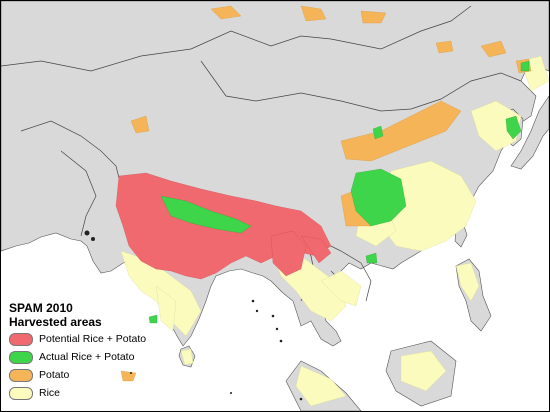 The image size is (550, 412). Describe the element at coordinates (21, 375) in the screenshot. I see `legend-swatch-potato` at that location.